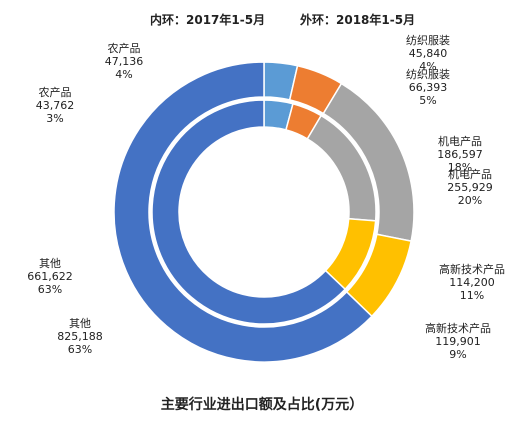  What do you see at coordinates (208, 20) in the screenshot?
I see `inner-ring-caption: 内环：2017年1-5月` at bounding box center [208, 20].